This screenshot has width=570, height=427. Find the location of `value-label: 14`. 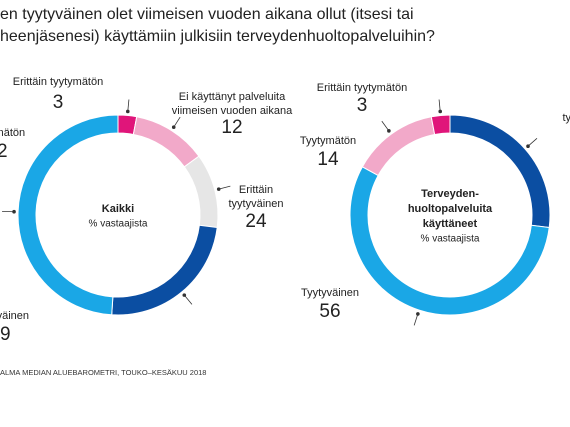

value-label: 14 is located at coordinates (328, 159).